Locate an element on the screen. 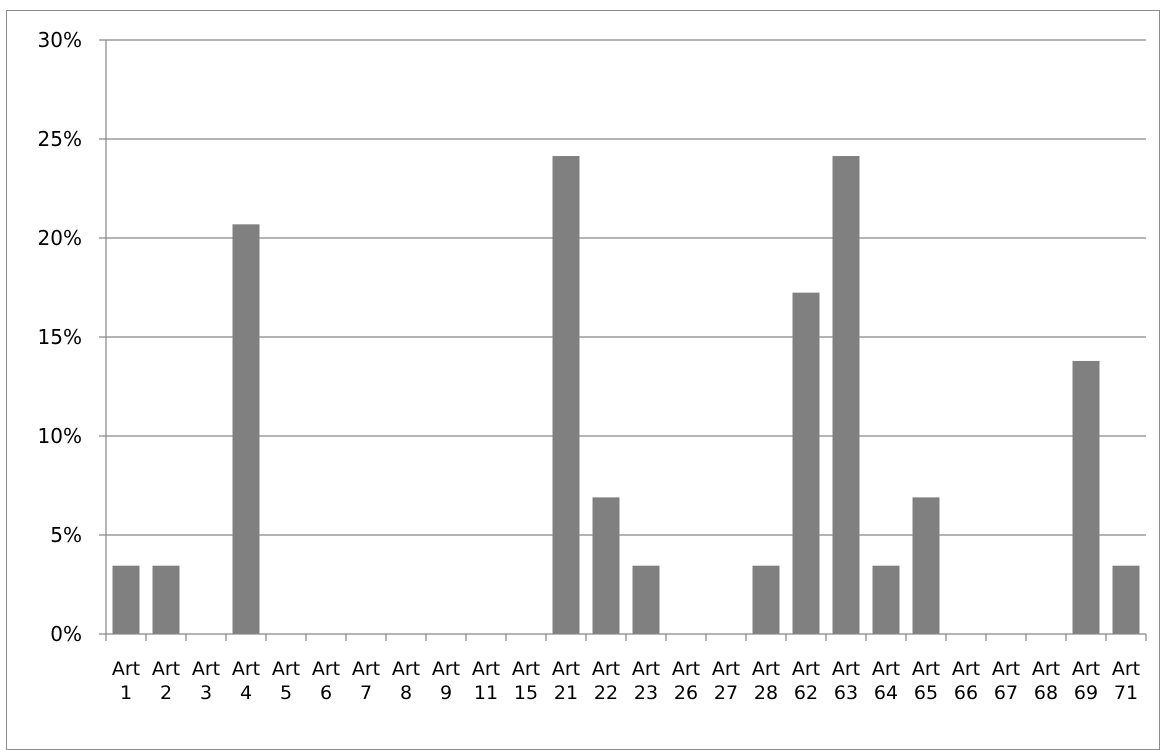  x-category-label: Art 6 is located at coordinates (326, 681).